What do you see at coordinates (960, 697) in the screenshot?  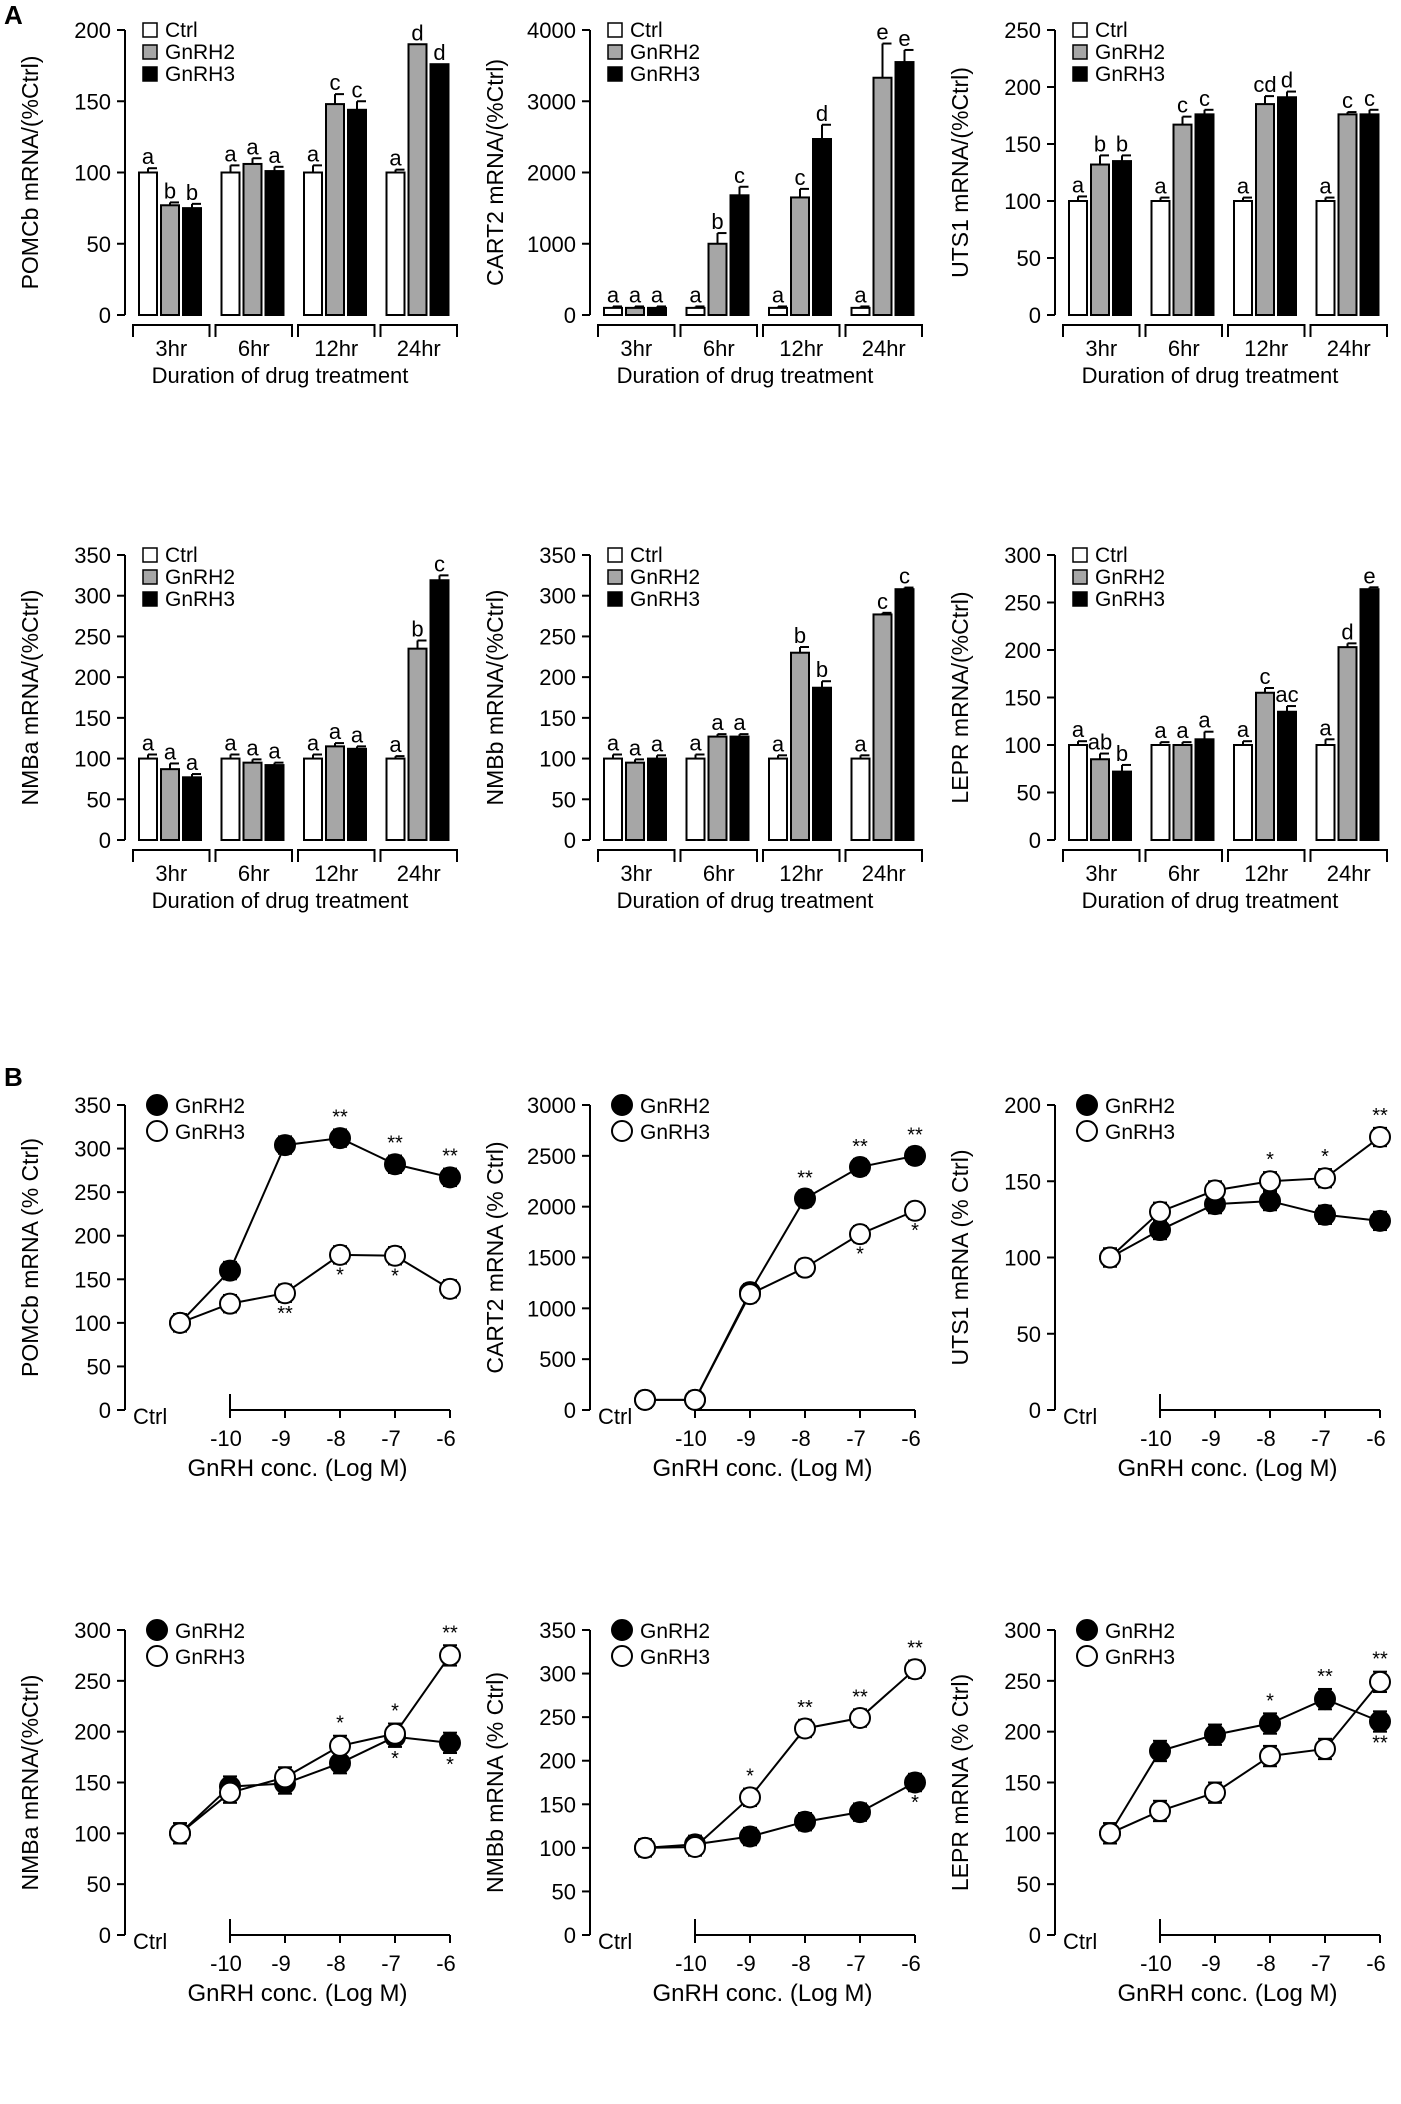 I see `y-axis-label: LEPR mRNA/(%Ctrl)` at bounding box center [960, 697].